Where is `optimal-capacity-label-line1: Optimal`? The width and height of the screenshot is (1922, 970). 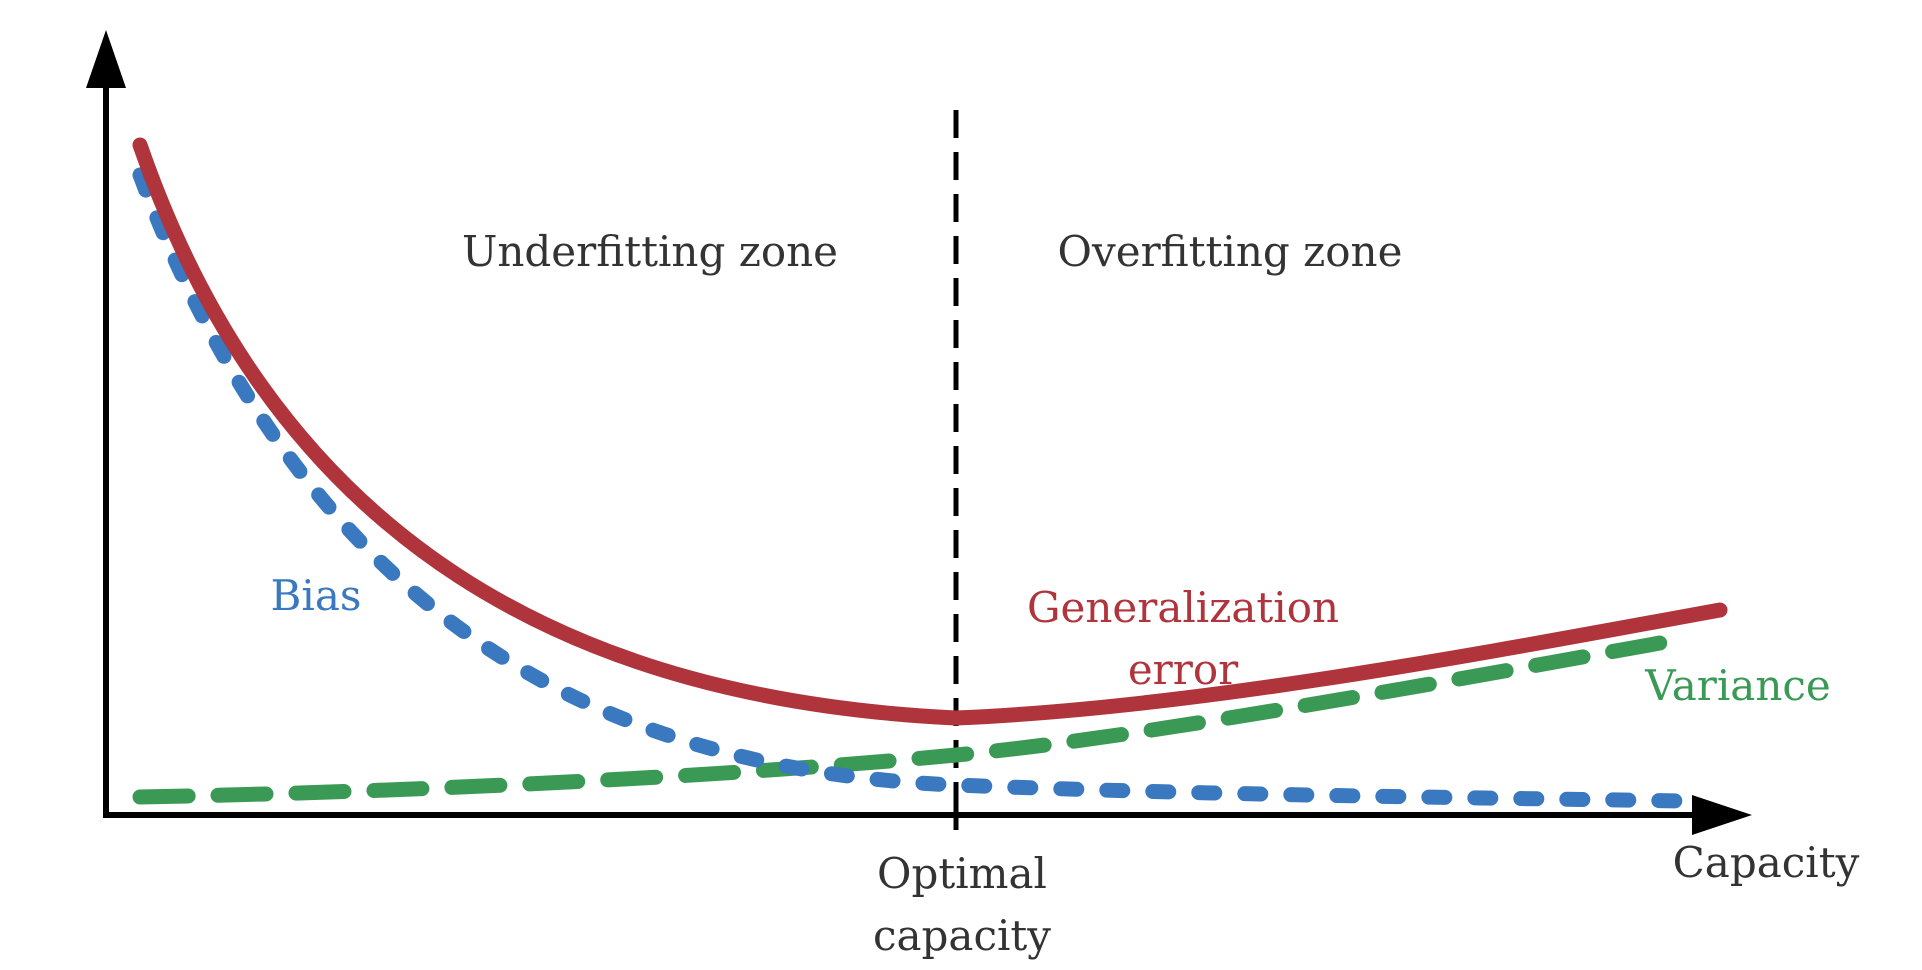 optimal-capacity-label-line1: Optimal is located at coordinates (962, 873).